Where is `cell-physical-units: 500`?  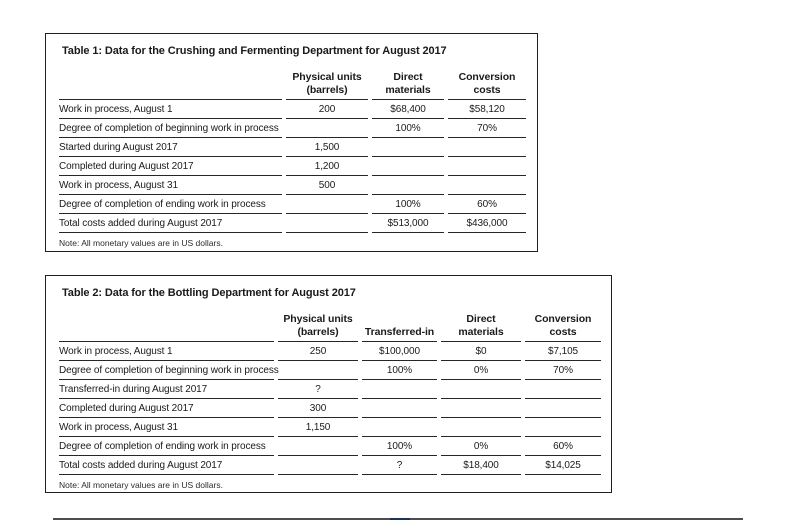
cell-physical-units: 500 is located at coordinates (327, 185).